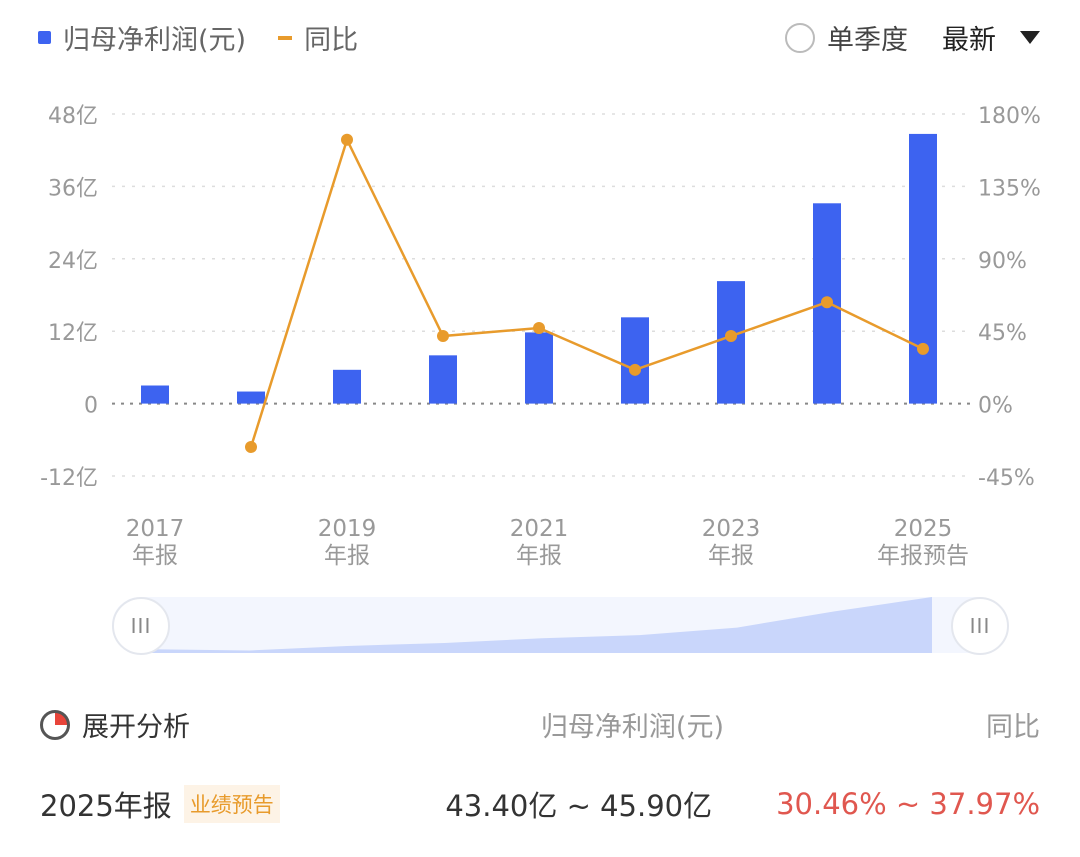 This screenshot has width=1080, height=857. I want to click on bar-legend-swatch, so click(44, 37).